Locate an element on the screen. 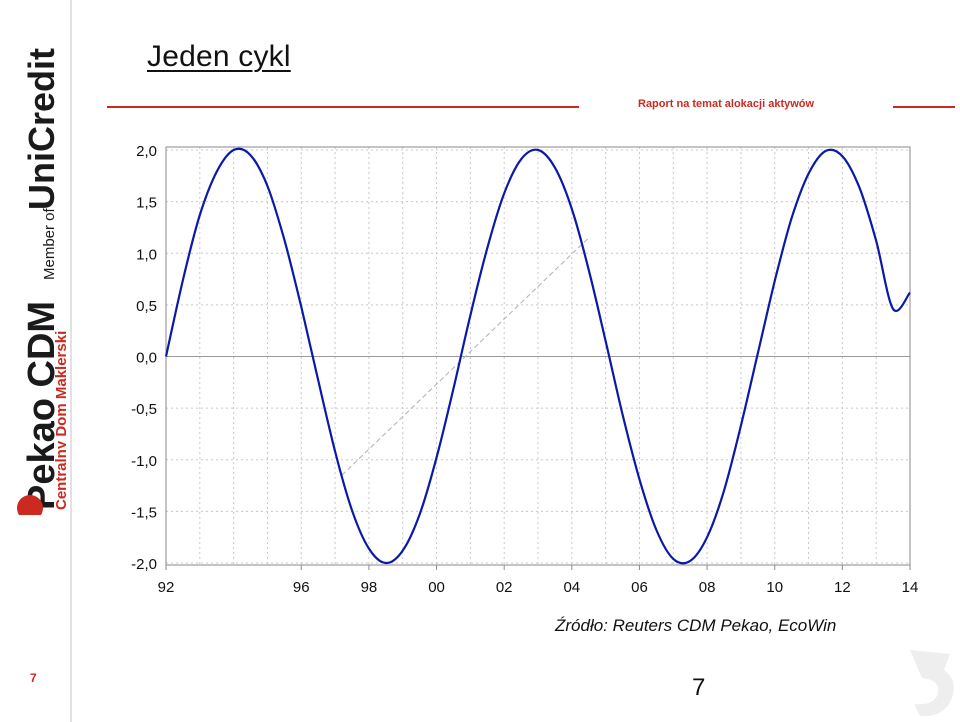 This screenshot has width=960, height=722. y-tick-label: 1,0 is located at coordinates (146, 254).